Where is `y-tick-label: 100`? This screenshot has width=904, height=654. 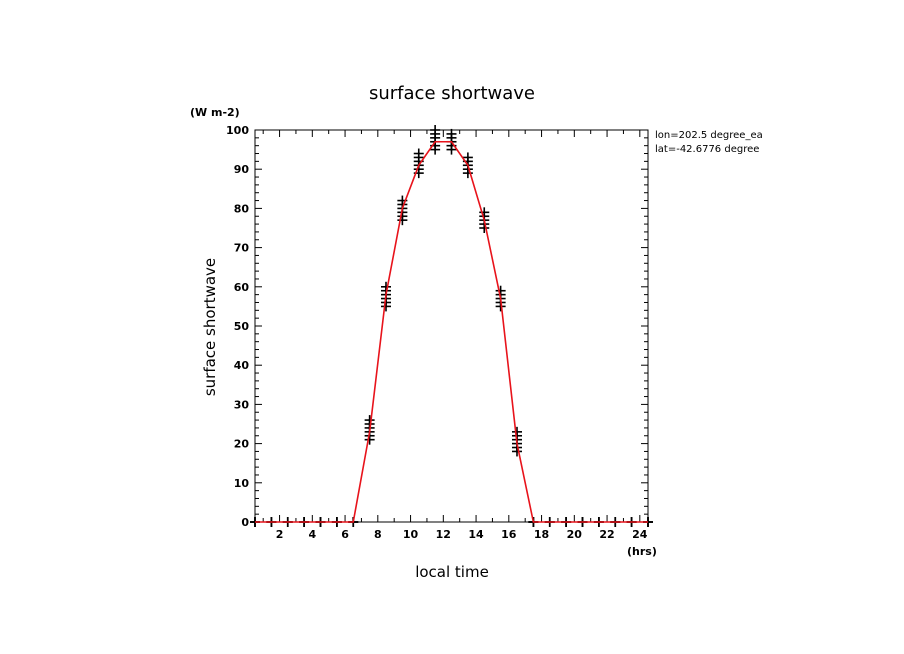
y-tick-label: 100 is located at coordinates (237, 130).